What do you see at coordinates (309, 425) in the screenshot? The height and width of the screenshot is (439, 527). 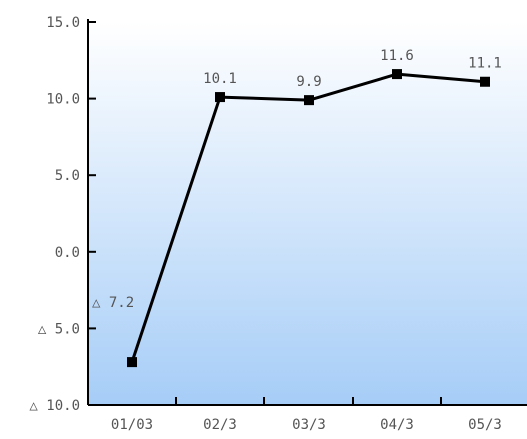 I see `x-tick-label: 03/3` at bounding box center [309, 425].